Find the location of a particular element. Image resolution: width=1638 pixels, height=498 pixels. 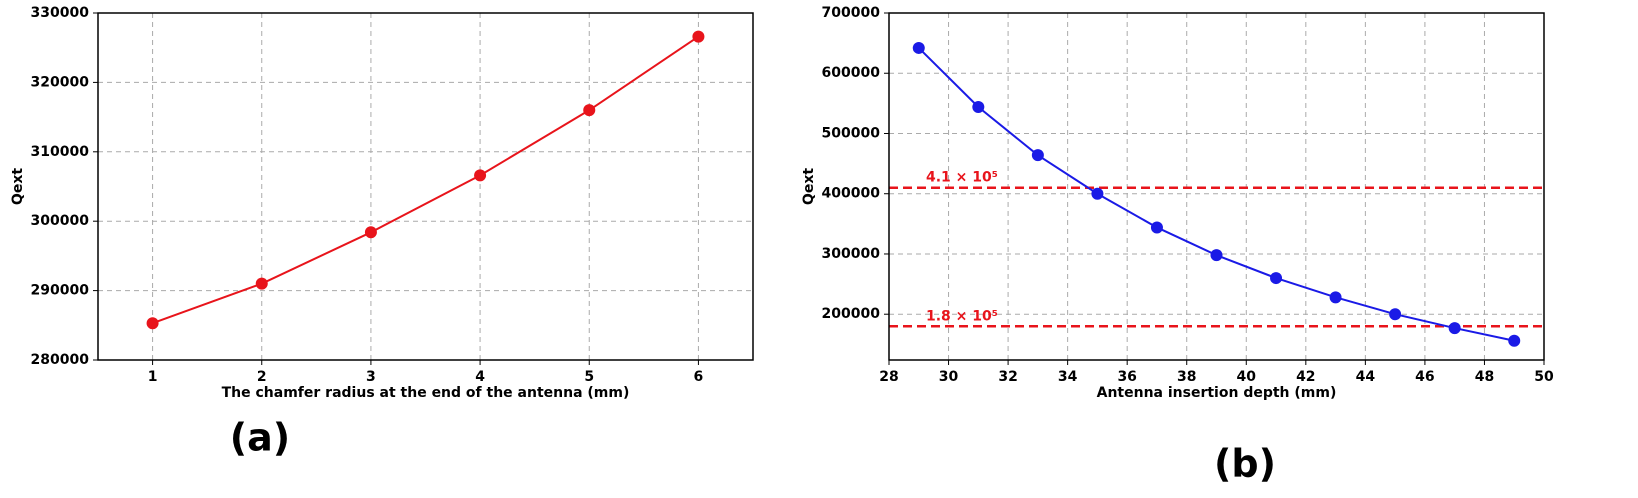

x-tick-label: 36 is located at coordinates (1126, 377).